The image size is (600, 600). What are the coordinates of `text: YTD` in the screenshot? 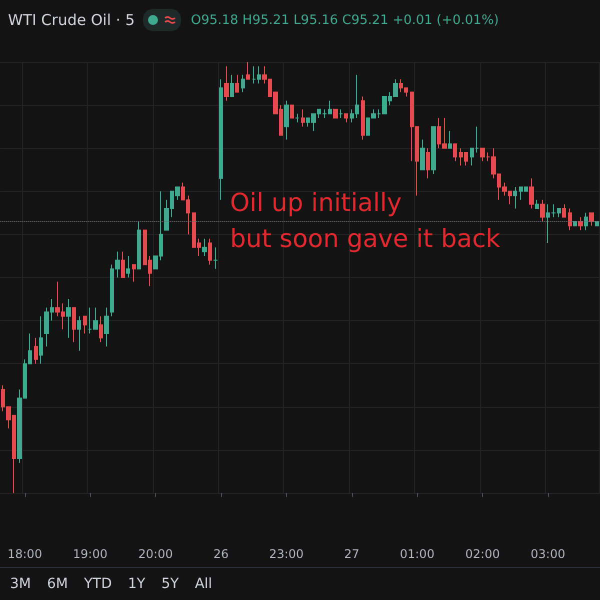 It's located at (98, 584).